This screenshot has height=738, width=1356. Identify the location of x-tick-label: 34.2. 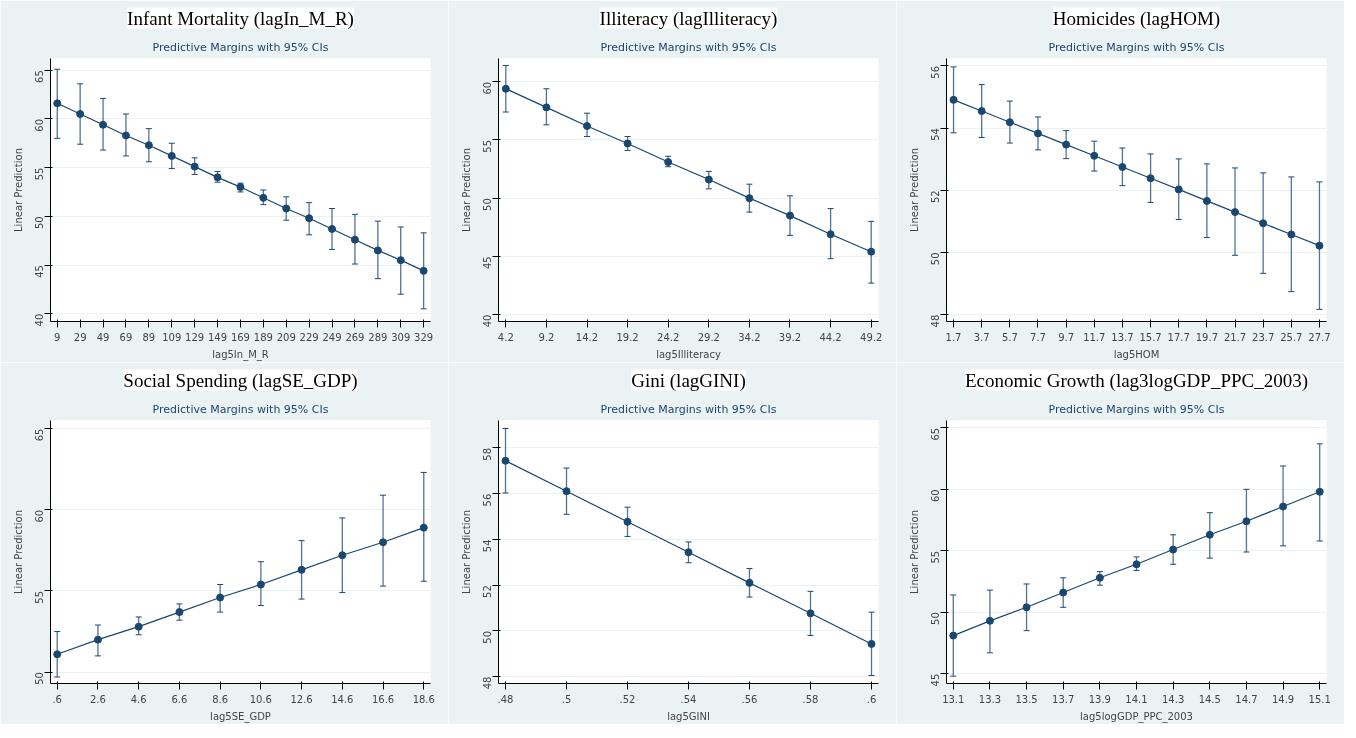
(749, 337).